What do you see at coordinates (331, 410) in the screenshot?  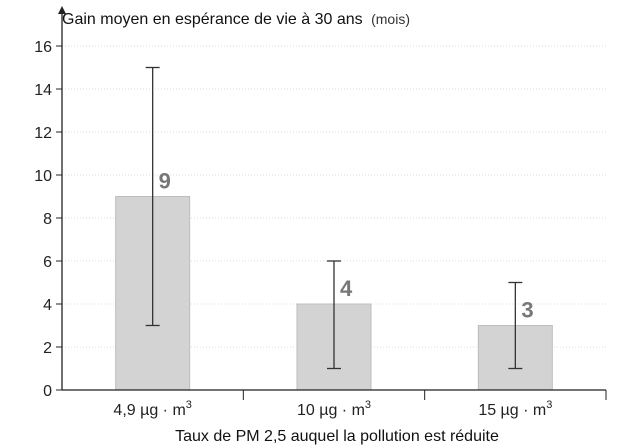 I see `x-tick-label-main: 10 µg · m` at bounding box center [331, 410].